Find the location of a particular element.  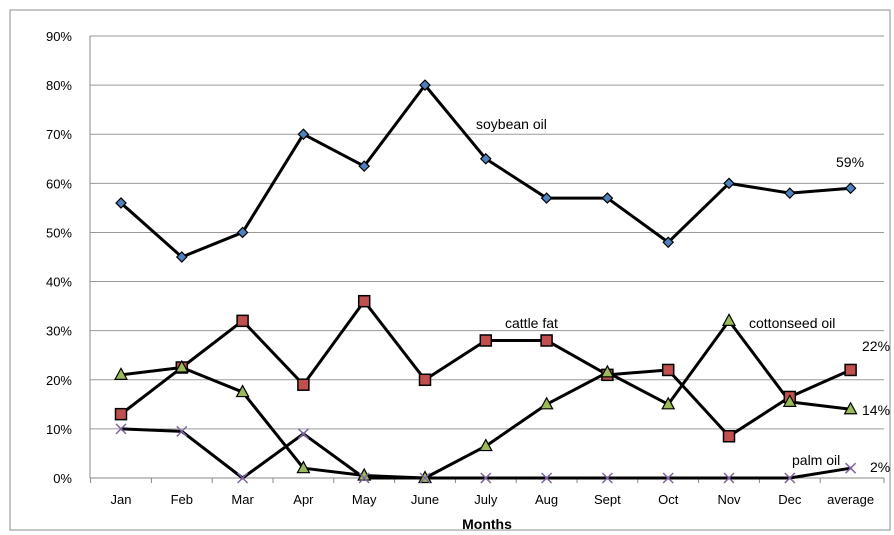

x-tick-label: July is located at coordinates (486, 499).